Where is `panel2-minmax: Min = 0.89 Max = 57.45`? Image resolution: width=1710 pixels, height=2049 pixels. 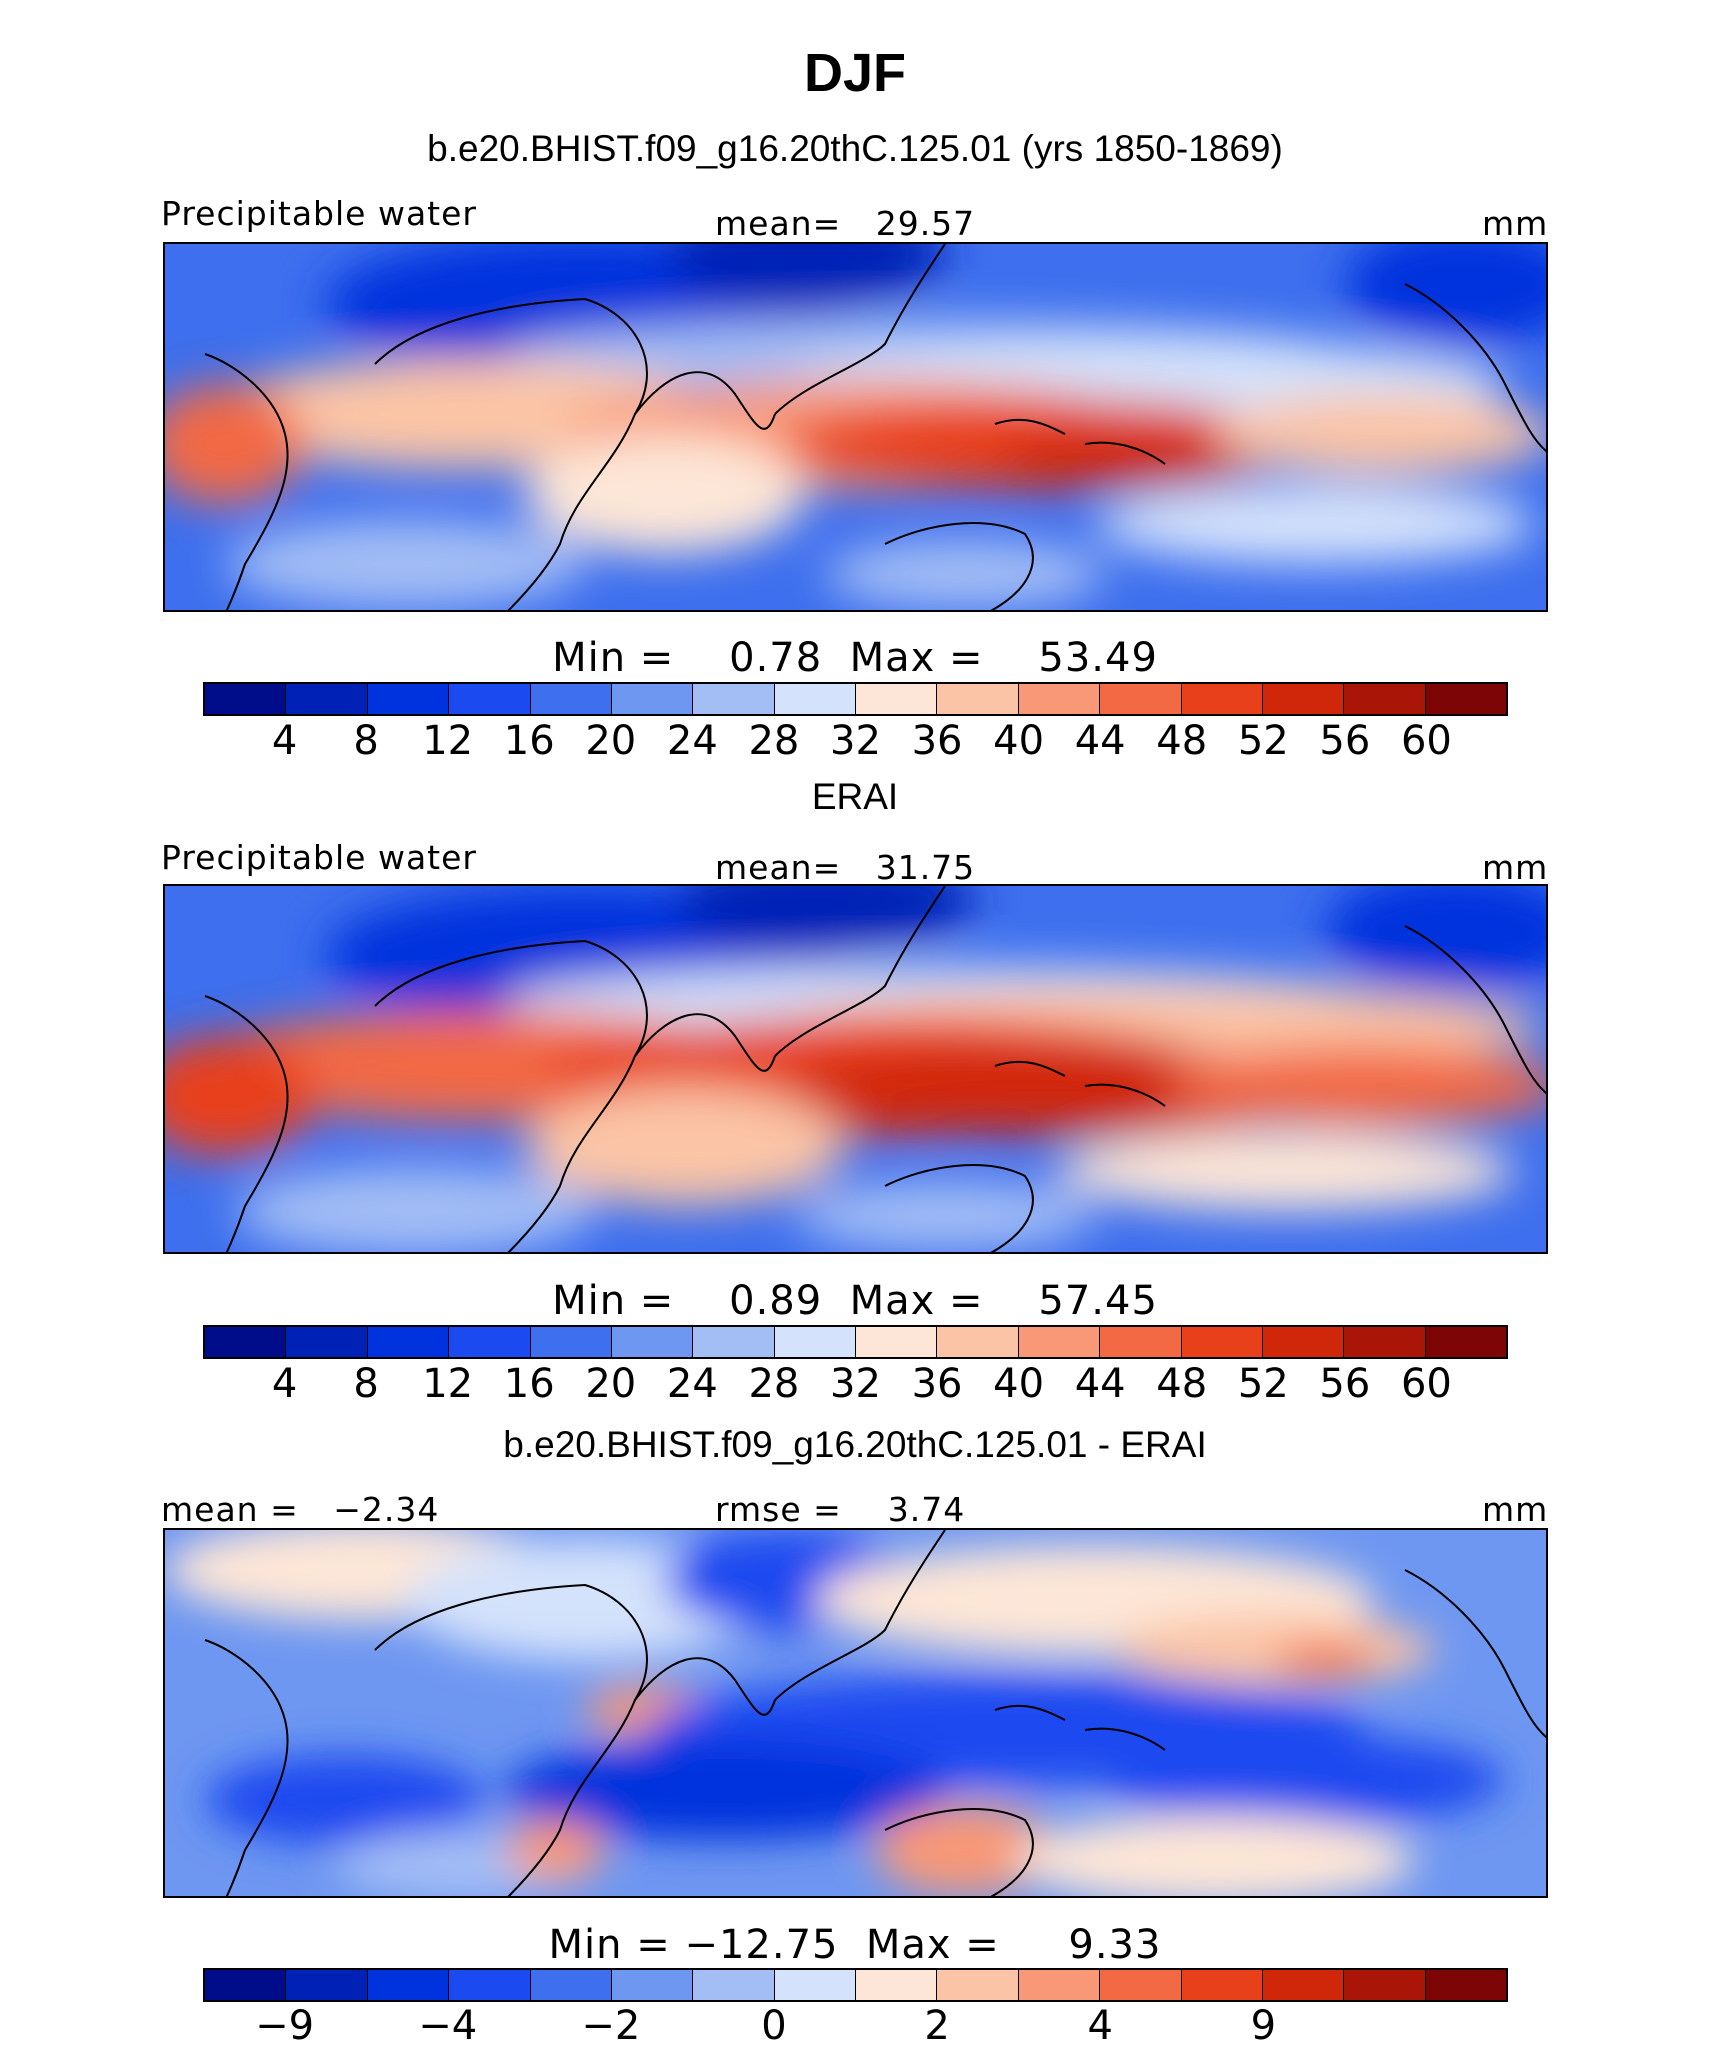 panel2-minmax: Min = 0.89 Max = 57.45 is located at coordinates (855, 1301).